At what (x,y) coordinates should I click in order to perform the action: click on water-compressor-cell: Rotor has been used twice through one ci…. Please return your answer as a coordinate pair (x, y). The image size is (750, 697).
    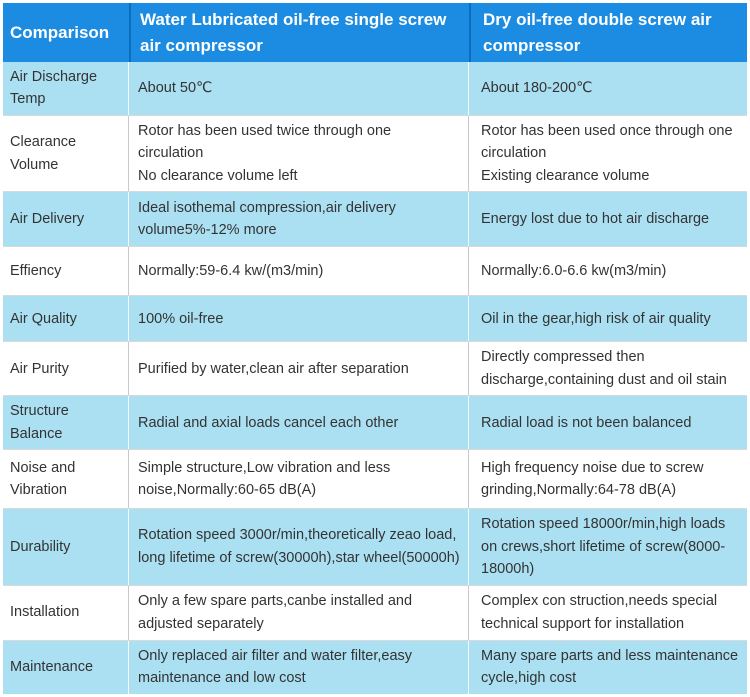
    Looking at the image, I should click on (299, 153).